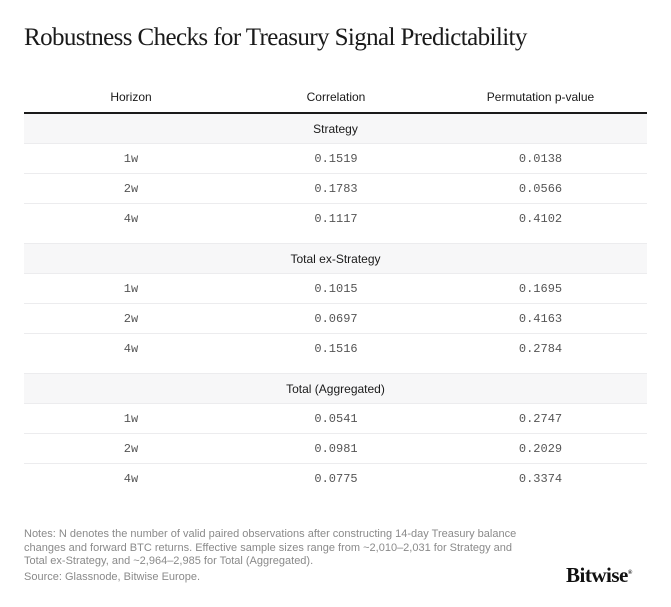 The image size is (671, 607). What do you see at coordinates (335, 129) in the screenshot?
I see `group-header: Strategy` at bounding box center [335, 129].